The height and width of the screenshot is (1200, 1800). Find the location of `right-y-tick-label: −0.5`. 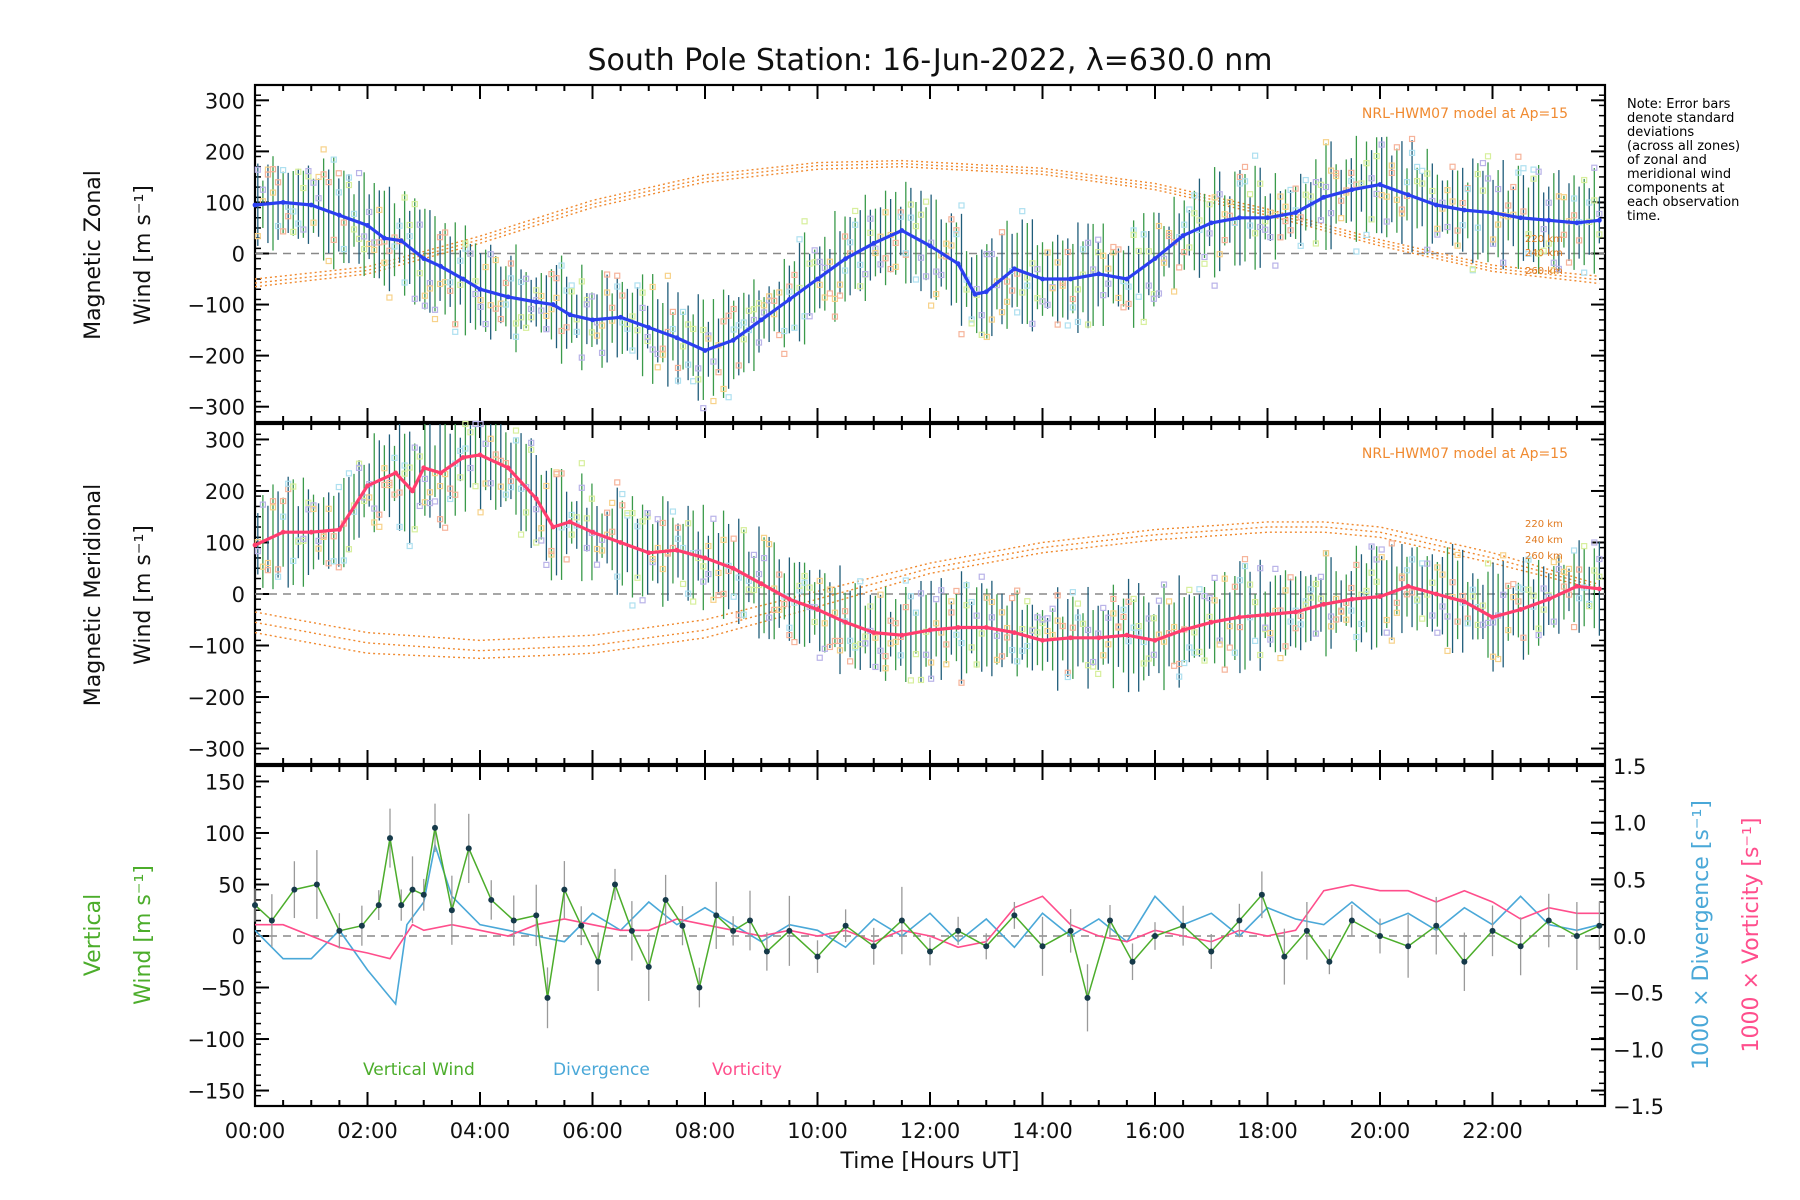

right-y-tick-label: −0.5 is located at coordinates (1638, 994).